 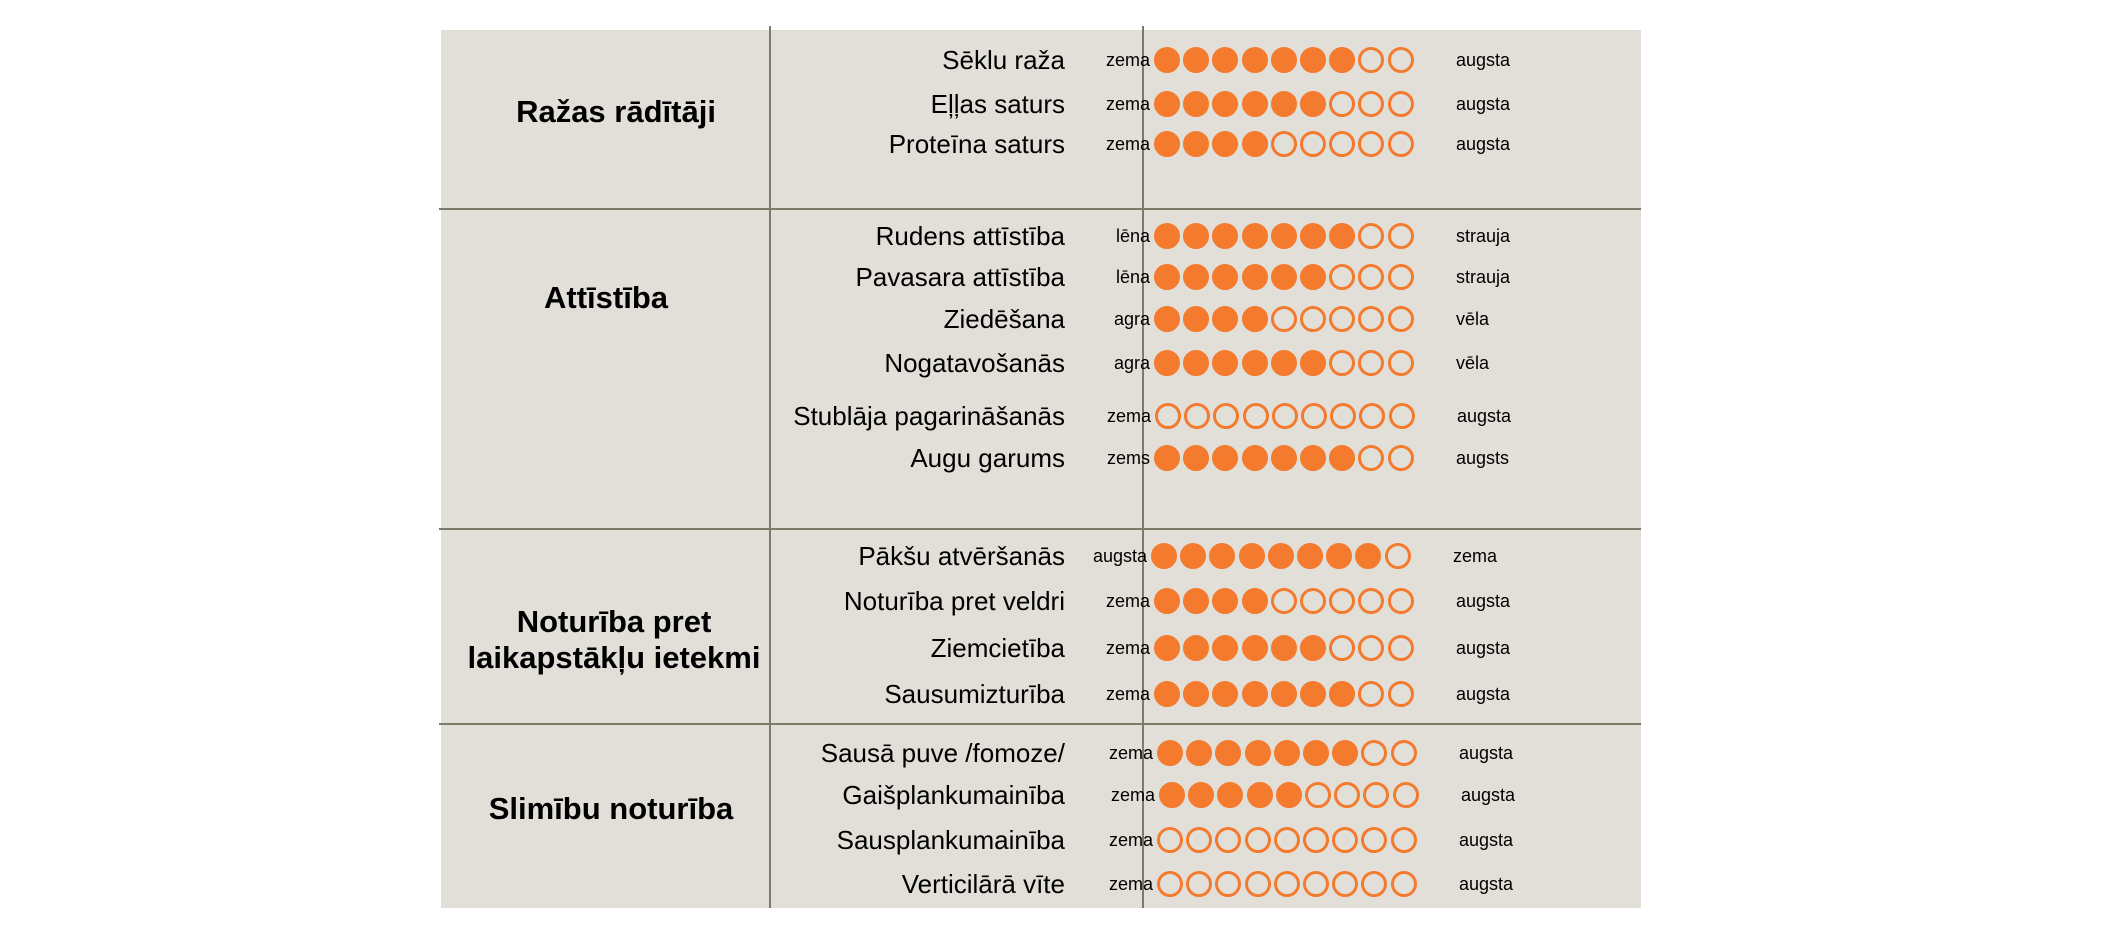 I want to click on rating-scale: augsta zema, so click(x=1337, y=556).